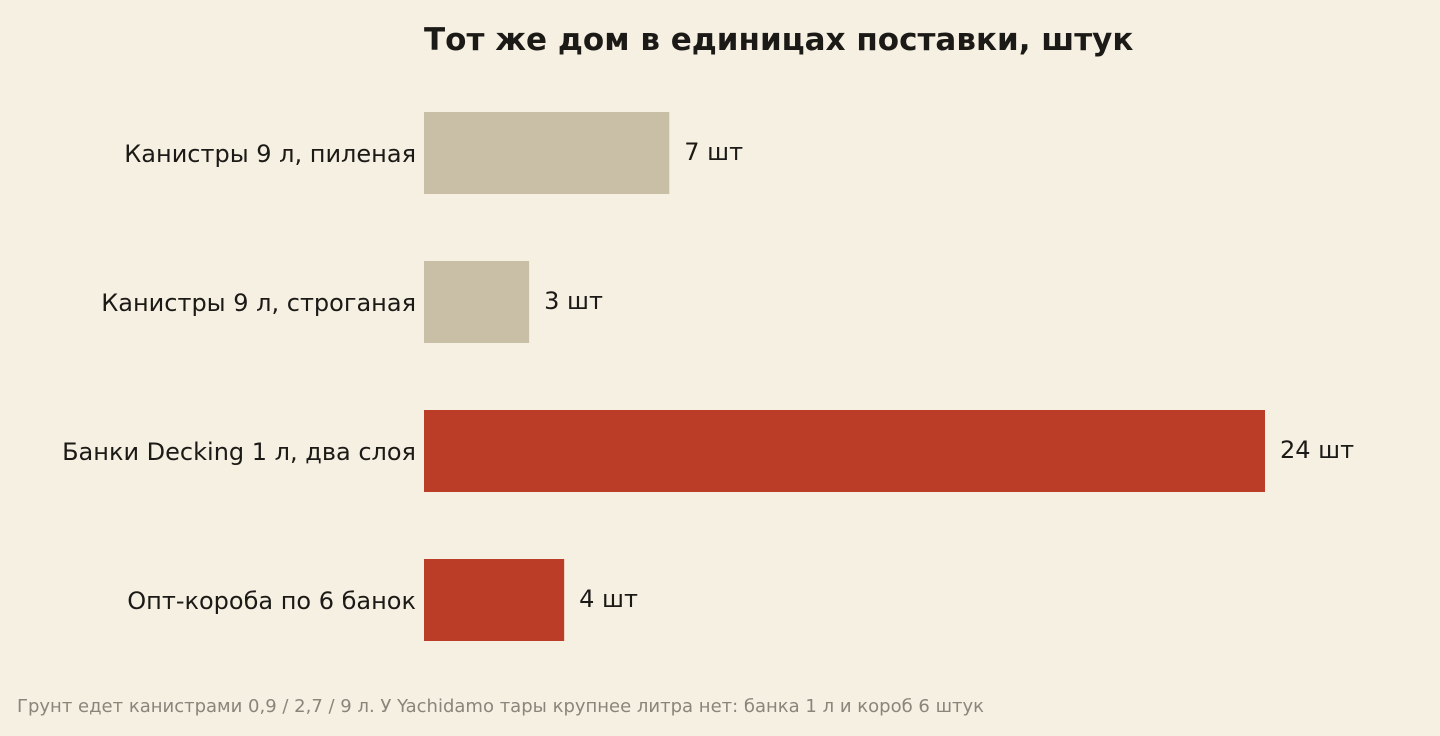 The width and height of the screenshot is (1440, 736). I want to click on category-label-4: Опт-короба по 6 банок, so click(271, 601).